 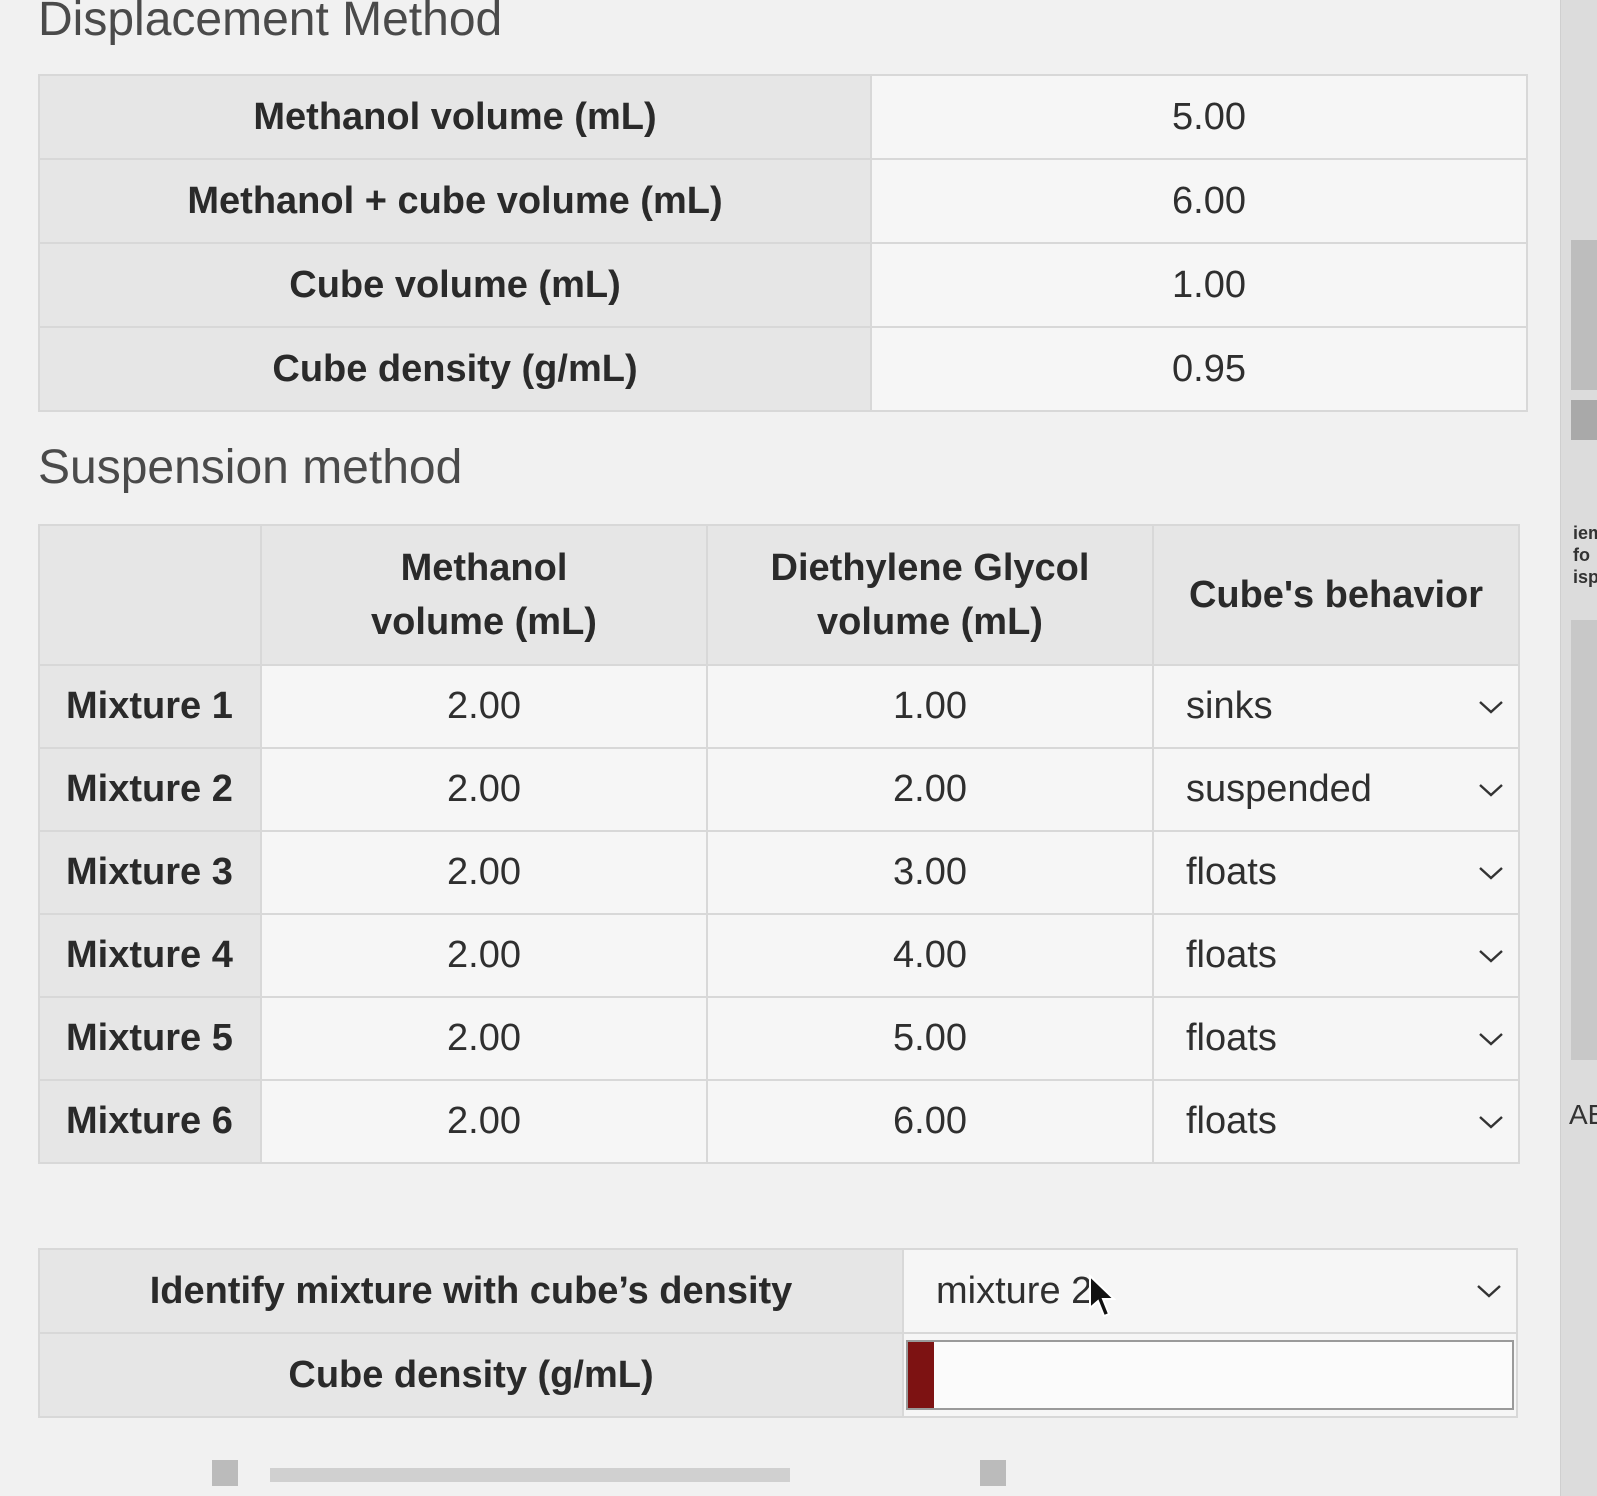 What do you see at coordinates (930, 568) in the screenshot?
I see `header-line: Diethylene Glycol` at bounding box center [930, 568].